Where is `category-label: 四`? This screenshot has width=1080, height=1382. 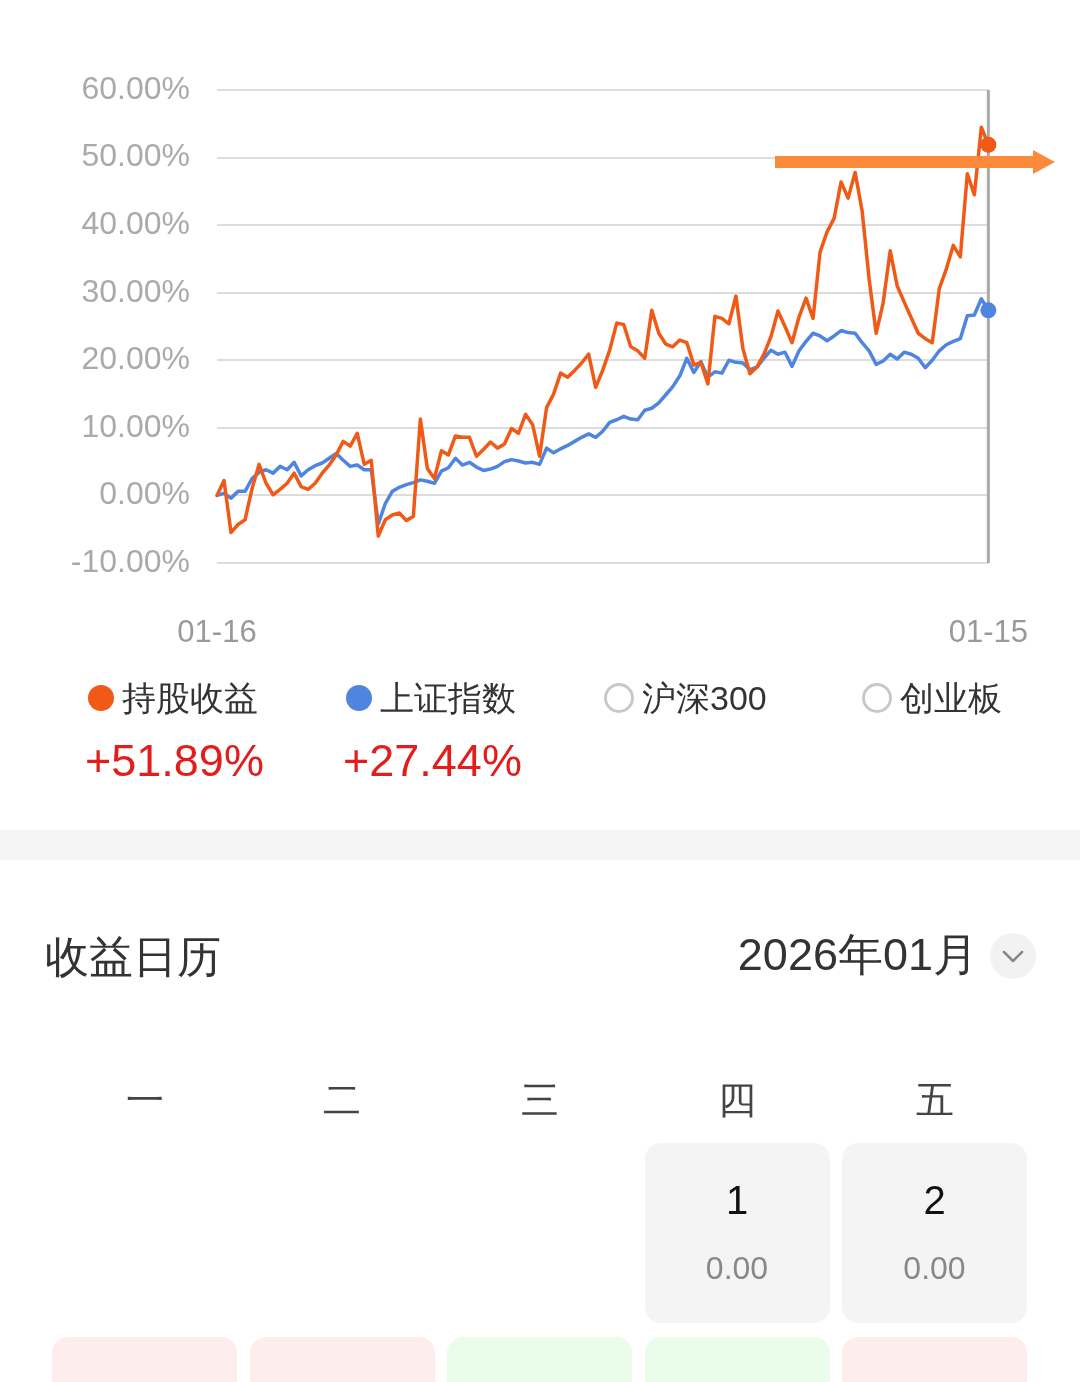
category-label: 四 is located at coordinates (737, 1100).